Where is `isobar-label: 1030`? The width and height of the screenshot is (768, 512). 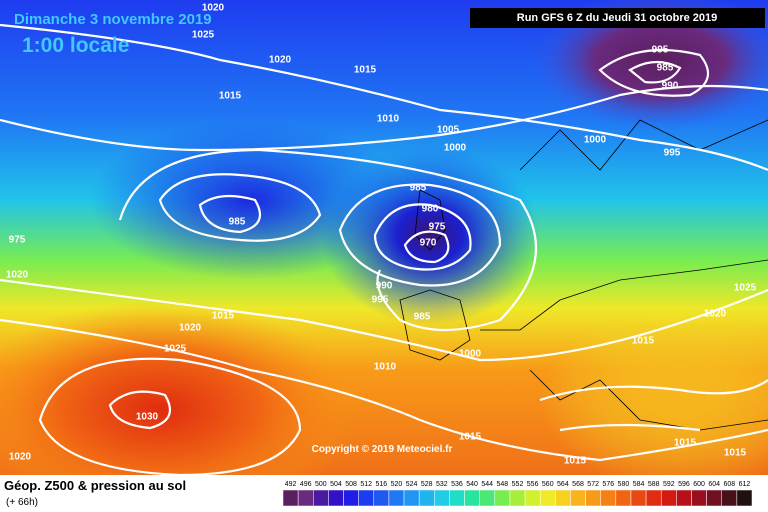 isobar-label: 1030 is located at coordinates (147, 417).